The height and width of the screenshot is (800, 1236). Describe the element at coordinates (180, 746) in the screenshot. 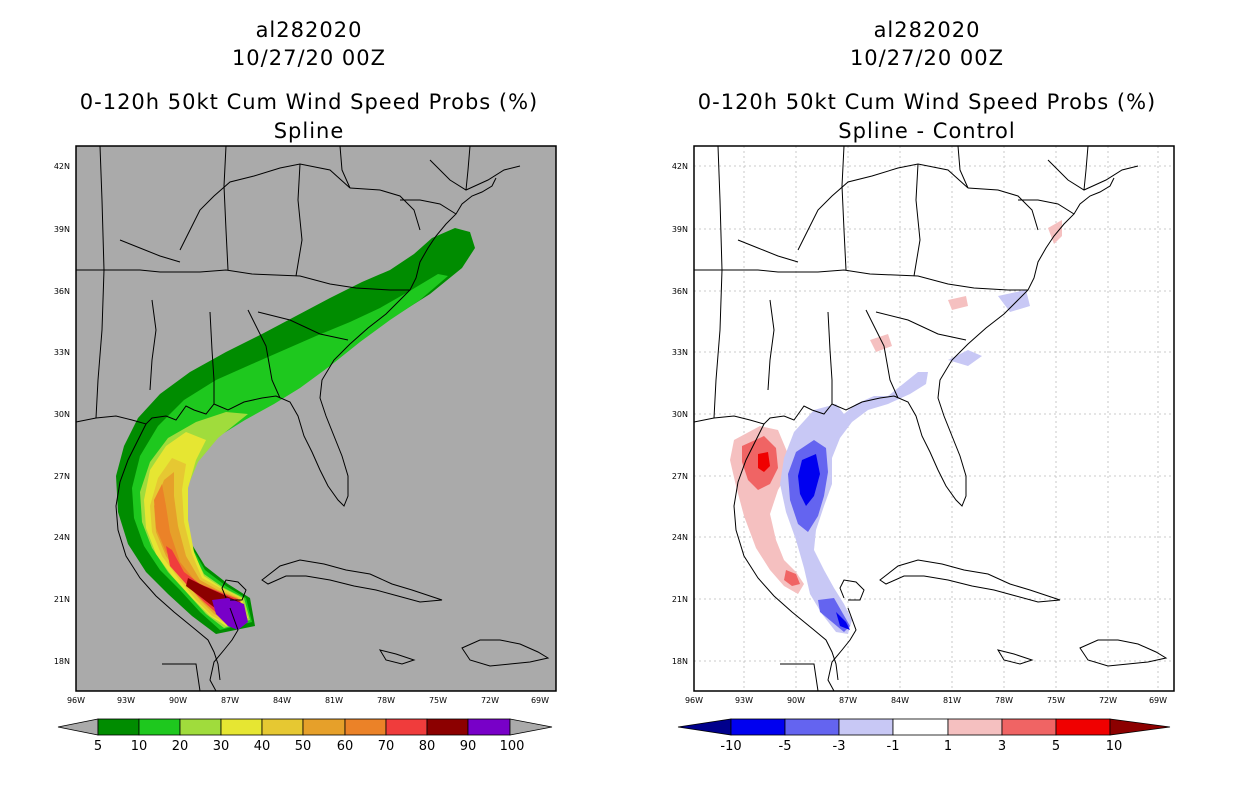

I see `colorbar-label: 20` at that location.